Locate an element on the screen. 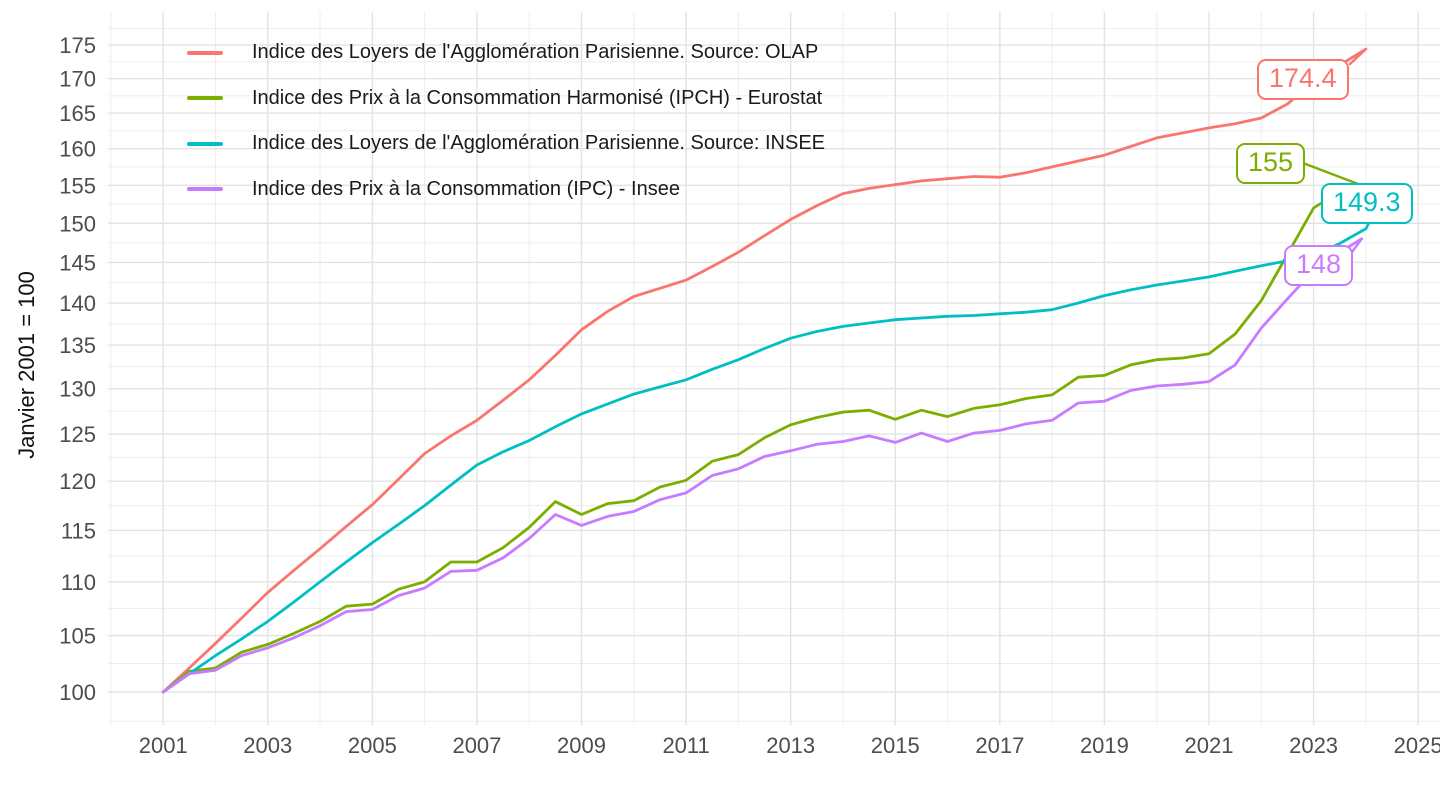 The width and height of the screenshot is (1440, 810). y-tick-label: 110 is located at coordinates (78, 582).